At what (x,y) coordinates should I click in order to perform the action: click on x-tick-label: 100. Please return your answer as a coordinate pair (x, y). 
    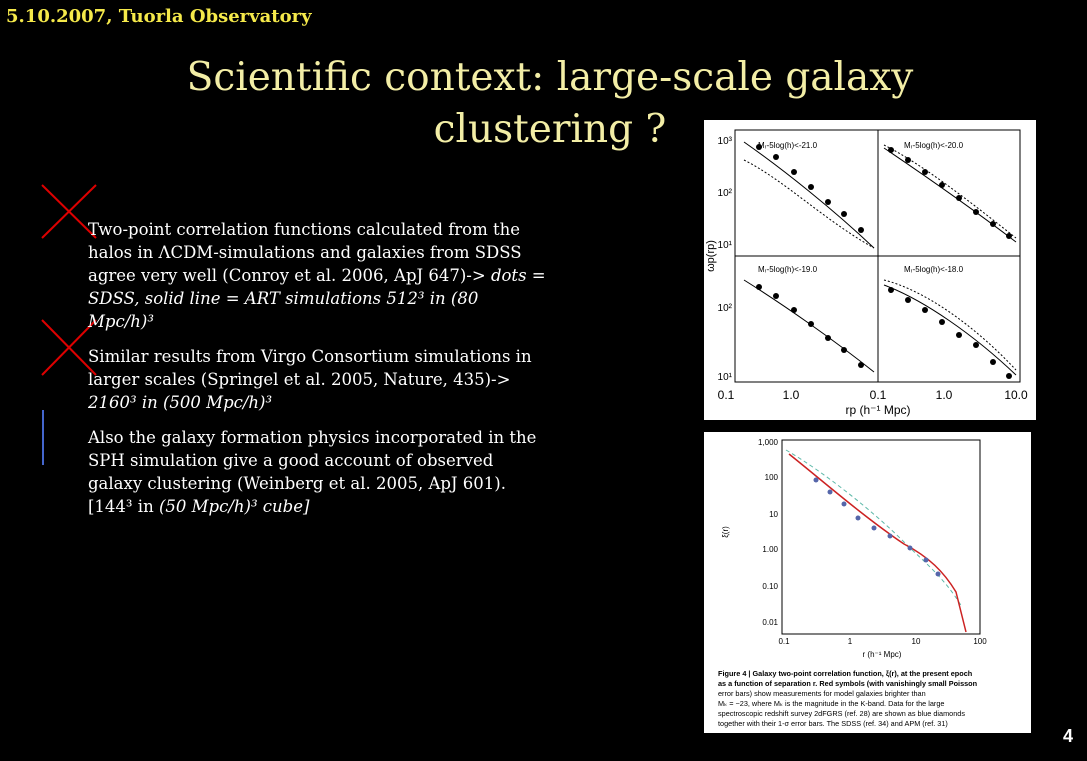
    Looking at the image, I should click on (980, 641).